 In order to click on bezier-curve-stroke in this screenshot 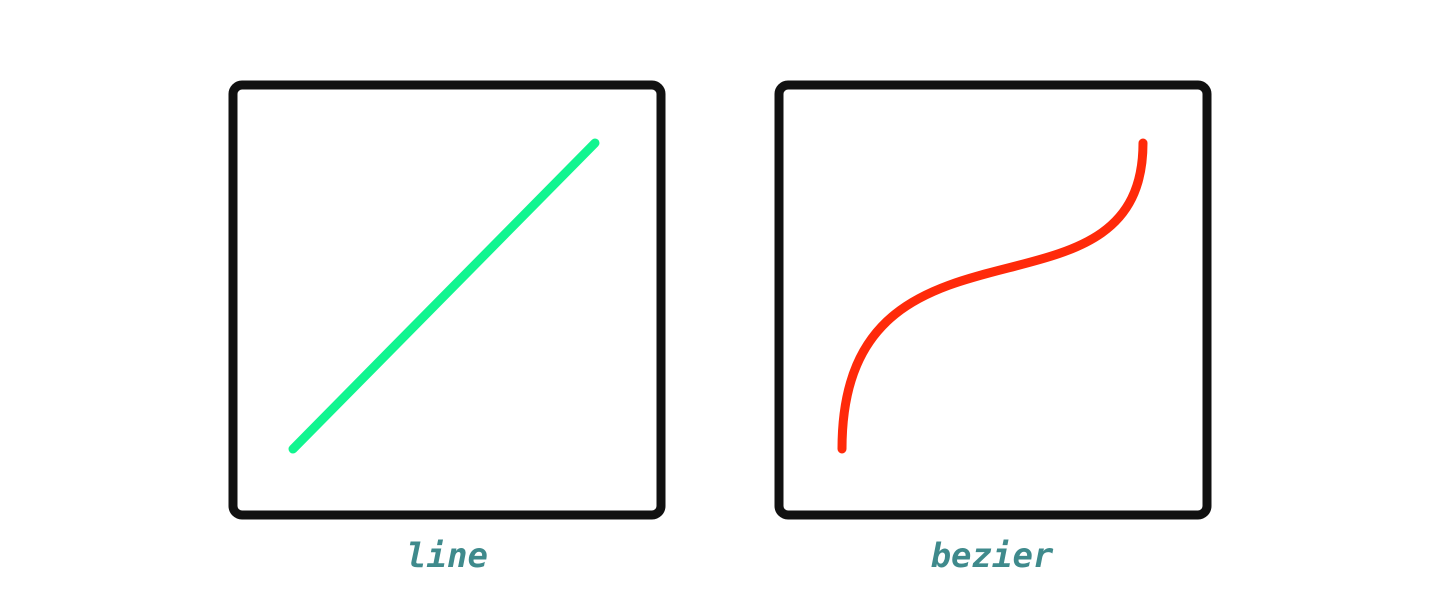, I will do `click(992, 296)`.